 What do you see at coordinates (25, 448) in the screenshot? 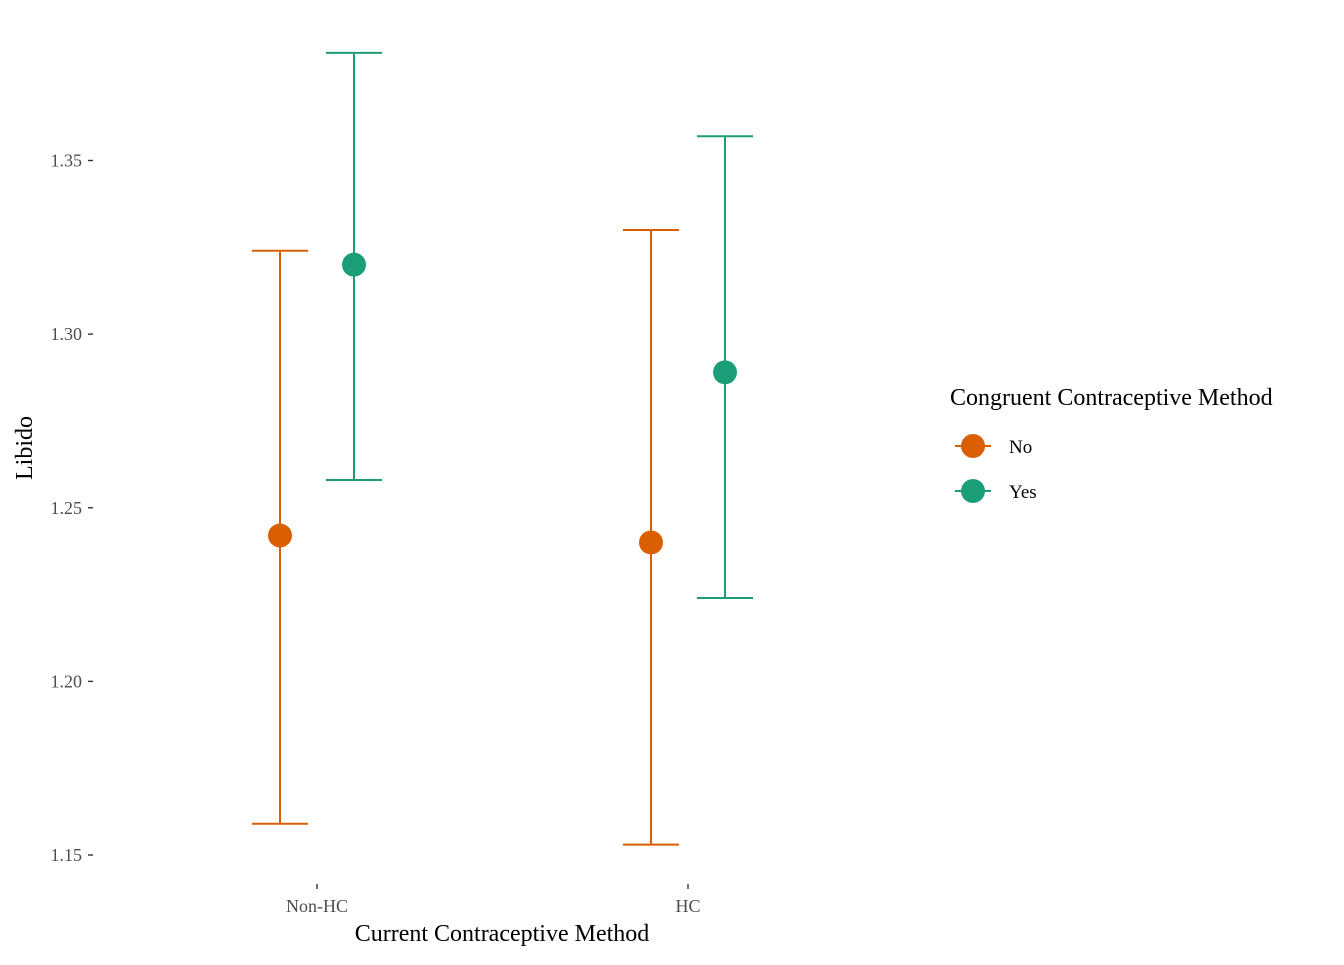
I see `y-axis-title: Libido` at bounding box center [25, 448].